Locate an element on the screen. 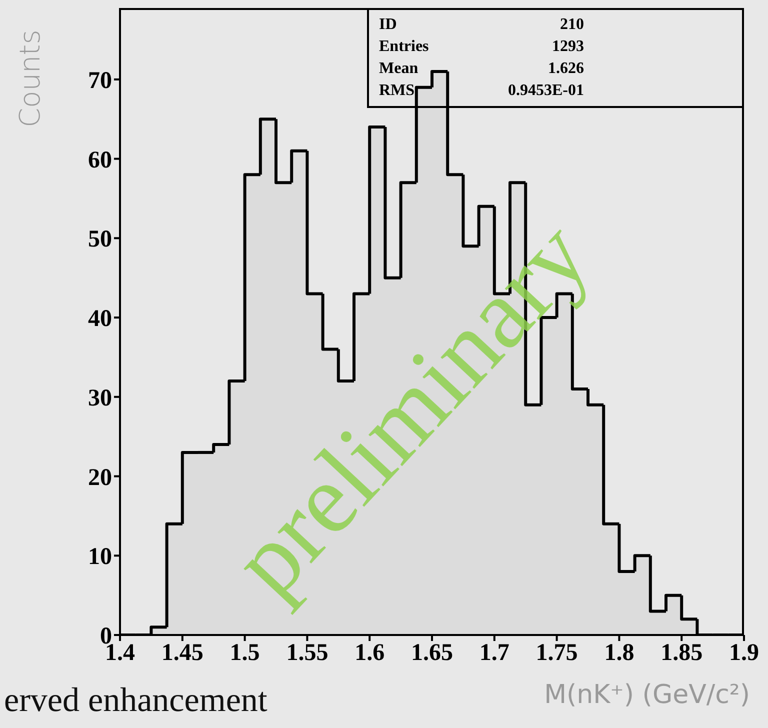 The image size is (768, 728). annotation: 1293 is located at coordinates (568, 47).